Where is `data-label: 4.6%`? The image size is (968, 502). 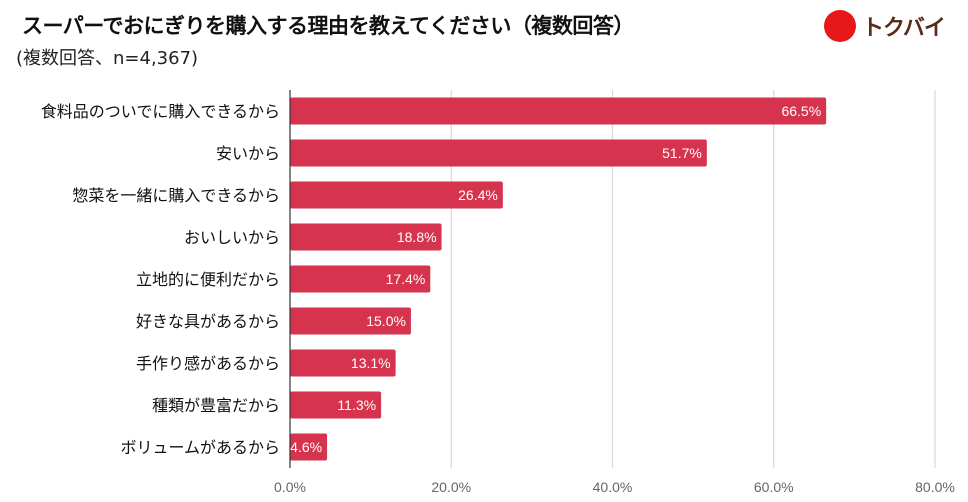 data-label: 4.6% is located at coordinates (306, 447).